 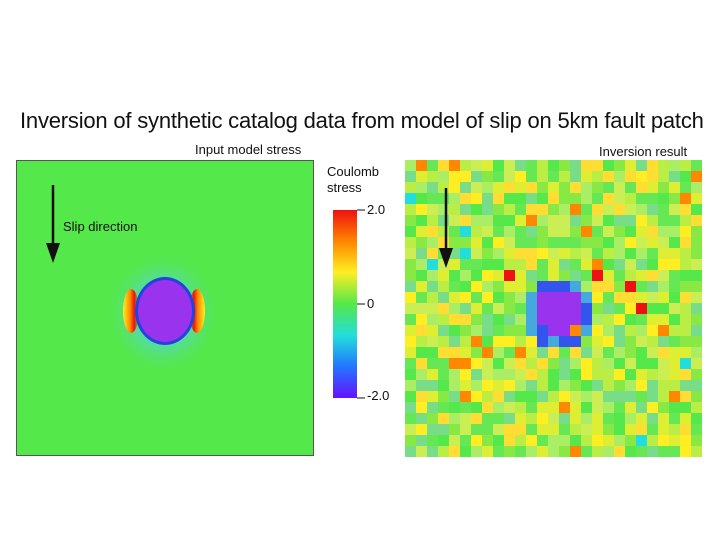 I want to click on grid-cell-high, so click(x=597, y=275).